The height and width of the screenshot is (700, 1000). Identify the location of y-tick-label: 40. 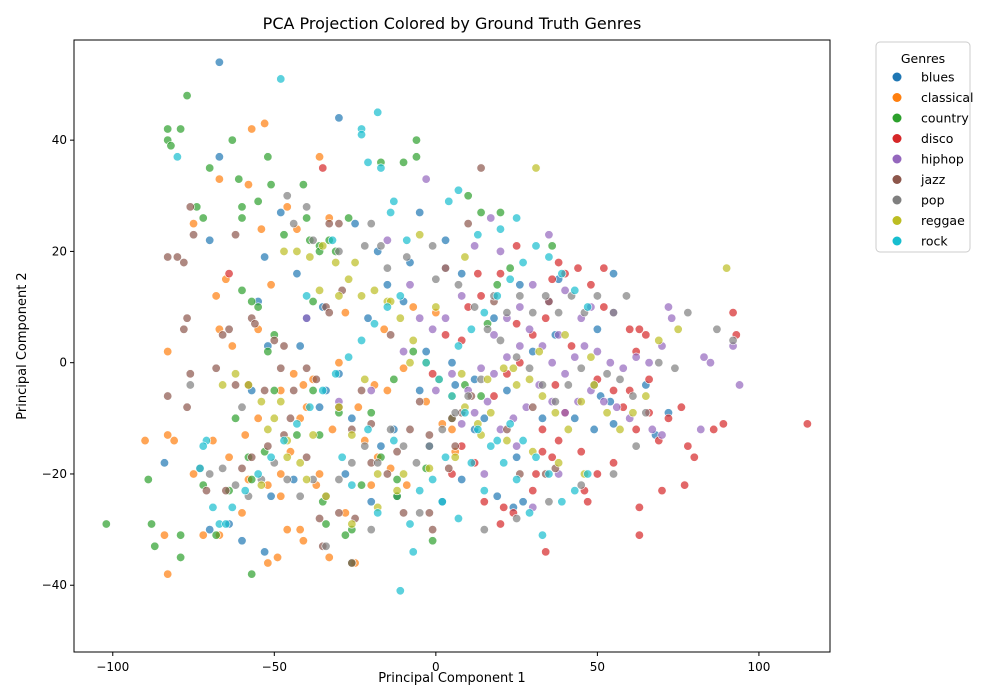
(59, 140).